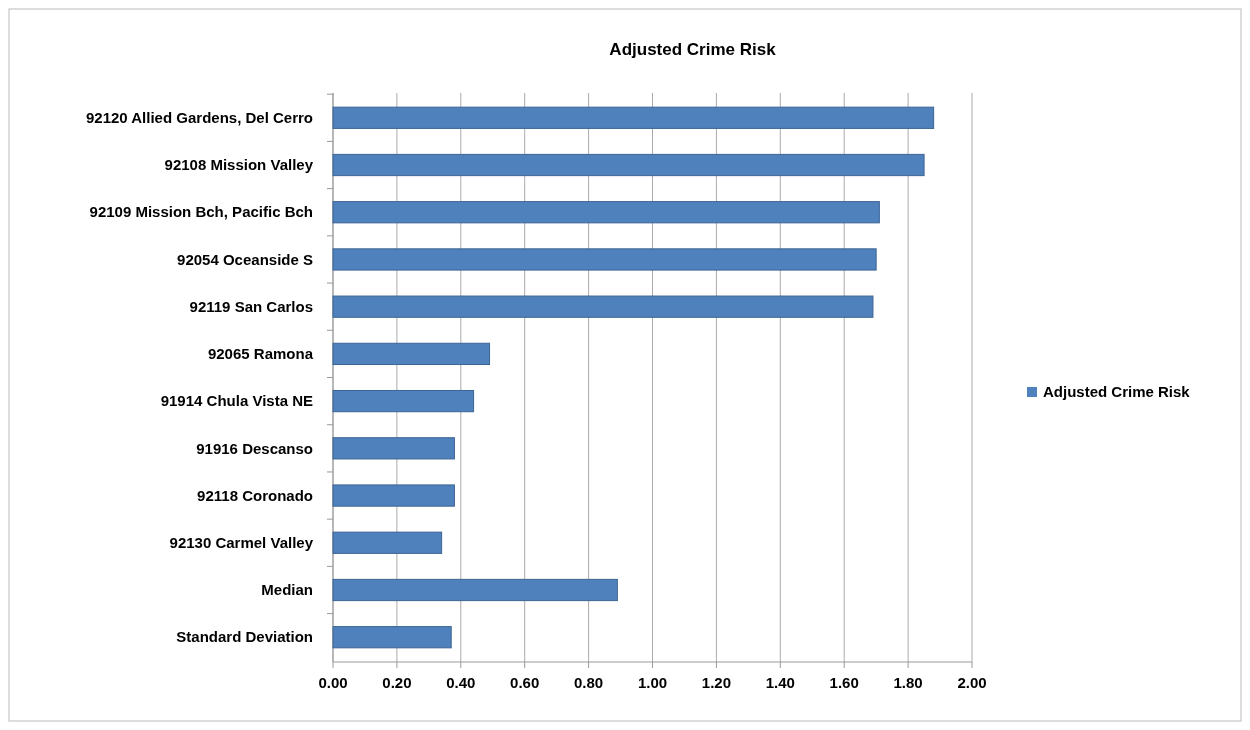 Image resolution: width=1250 pixels, height=730 pixels. Describe the element at coordinates (693, 49) in the screenshot. I see `chart-title: Adjusted Crime Risk` at that location.